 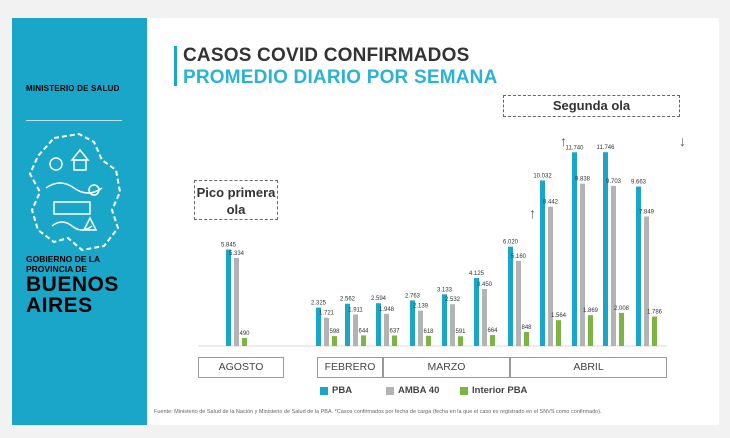 I want to click on data-label-pba: 2.325, so click(x=319, y=304).